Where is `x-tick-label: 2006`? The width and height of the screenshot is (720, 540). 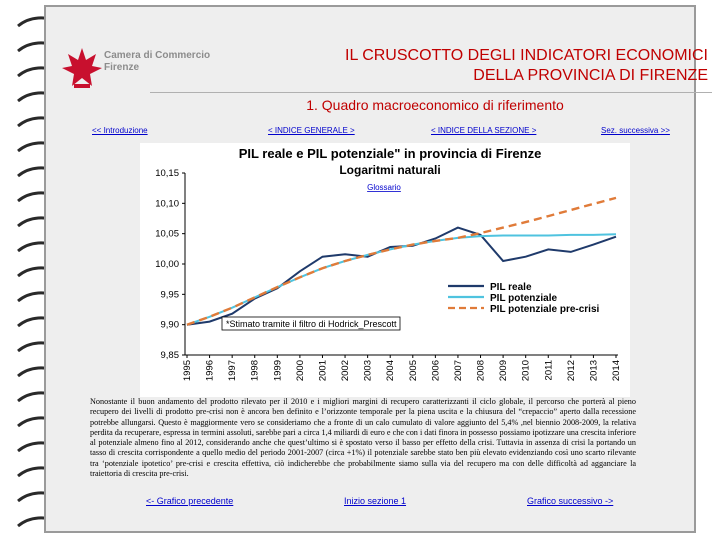
x-tick-label: 2006 is located at coordinates (435, 370).